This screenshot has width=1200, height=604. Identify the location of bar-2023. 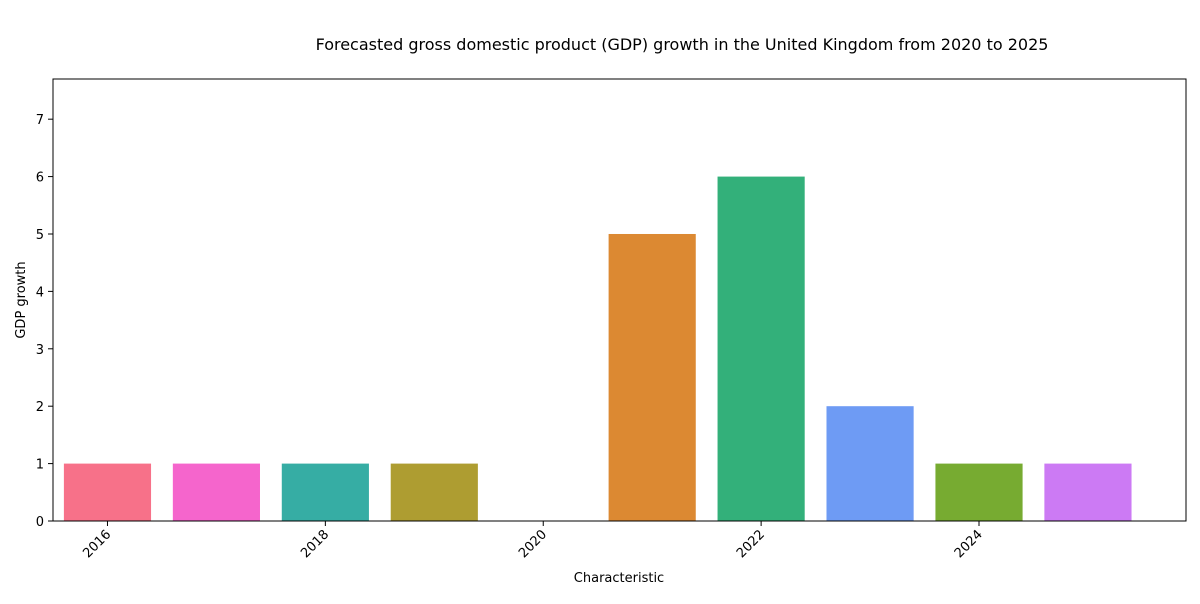
(870, 463).